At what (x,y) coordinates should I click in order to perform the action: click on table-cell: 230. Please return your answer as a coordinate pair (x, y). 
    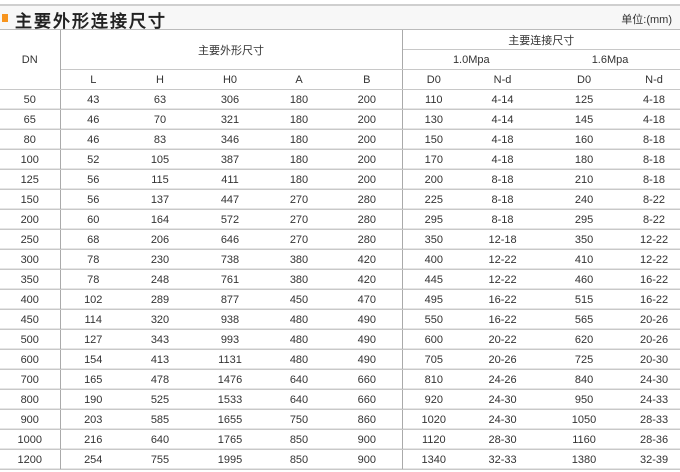
    Looking at the image, I should click on (160, 259).